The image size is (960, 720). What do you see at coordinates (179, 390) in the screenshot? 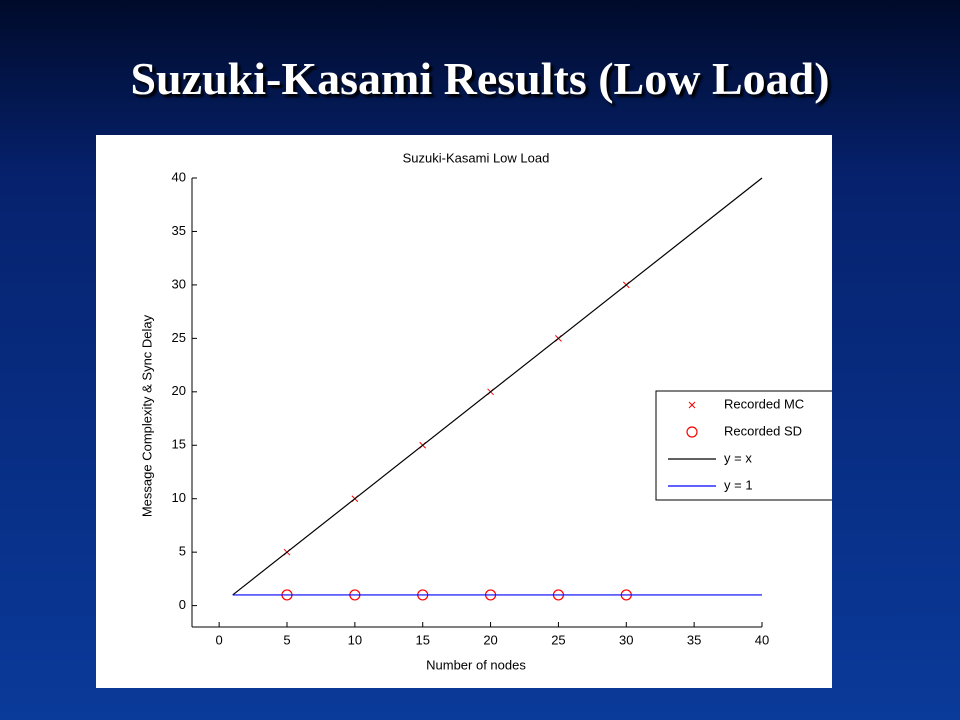
I see `y-tick-label: 20` at bounding box center [179, 390].